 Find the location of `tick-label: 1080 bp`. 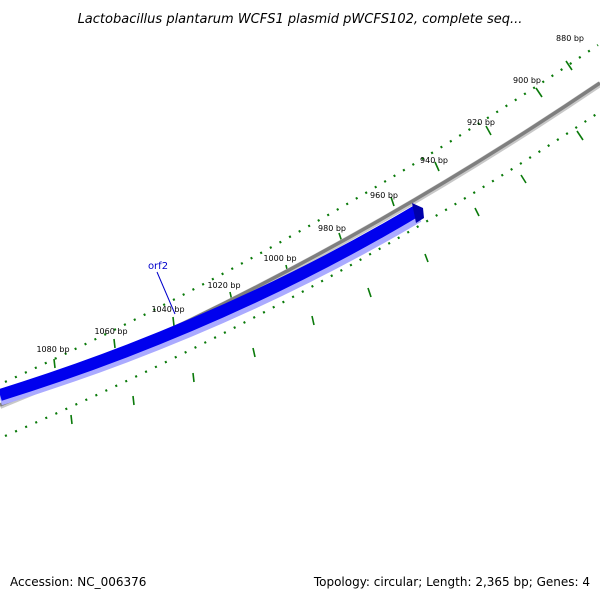

tick-label: 1080 bp is located at coordinates (52, 349).